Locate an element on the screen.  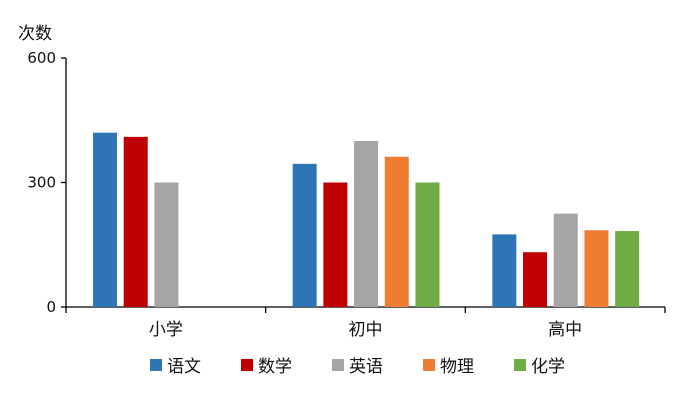
legend-label: 语文 is located at coordinates (184, 367).